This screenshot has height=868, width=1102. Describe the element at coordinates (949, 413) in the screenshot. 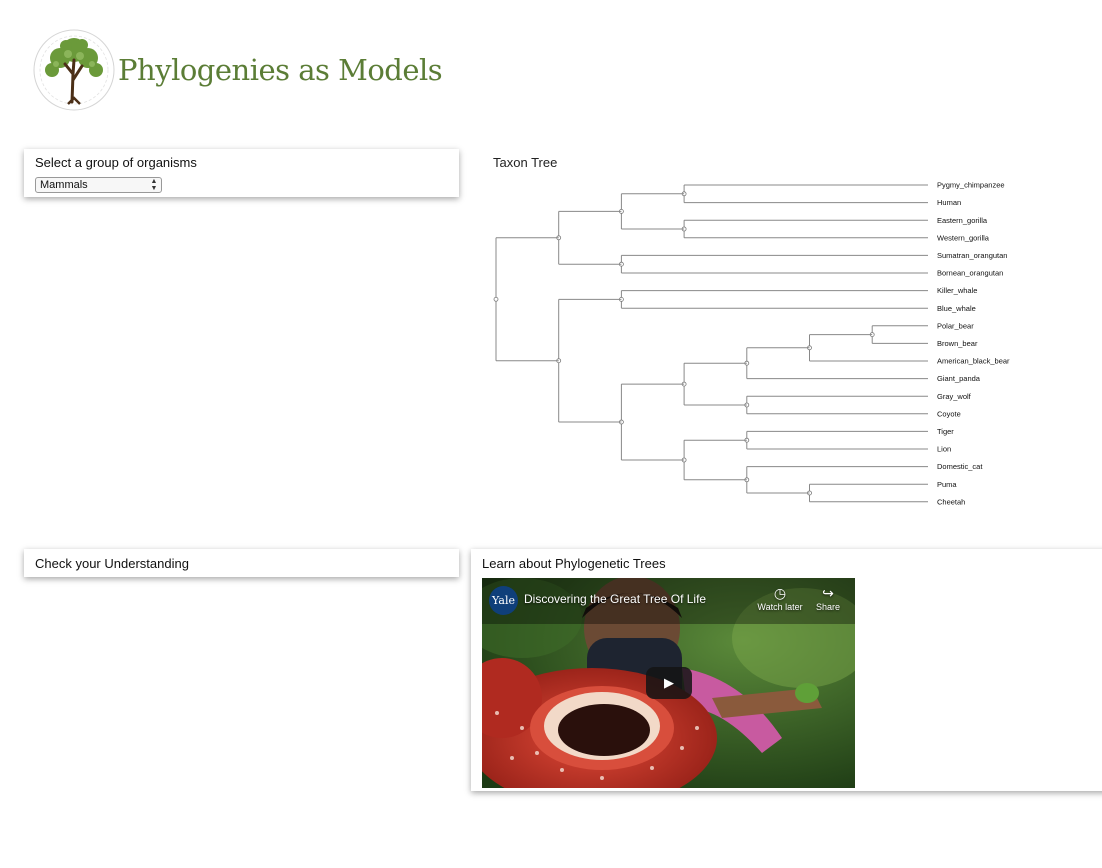

I see `tree-leaf-label: Coyote` at that location.